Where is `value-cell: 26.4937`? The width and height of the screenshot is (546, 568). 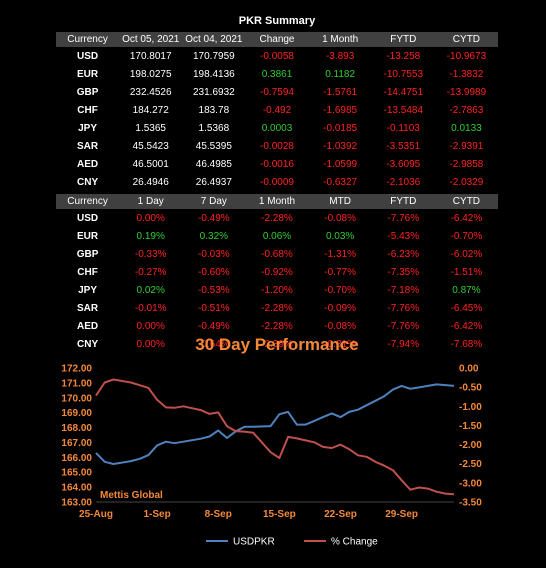
value-cell: 26.4937 is located at coordinates (213, 182).